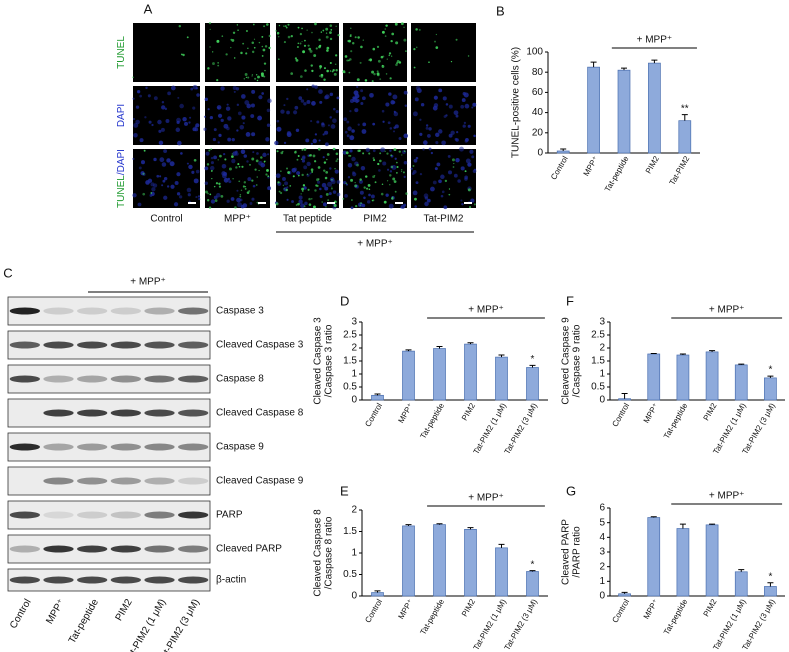 Image resolution: width=789 pixels, height=652 pixels. Describe the element at coordinates (516, 102) in the screenshot. I see `y-axis-label: TUNEL-positive cells (%)` at that location.